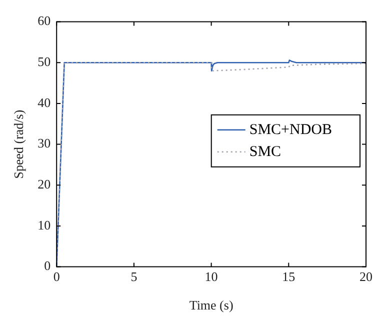 The image size is (384, 326). What do you see at coordinates (47, 266) in the screenshot?
I see `y-tick-label: 0` at bounding box center [47, 266].